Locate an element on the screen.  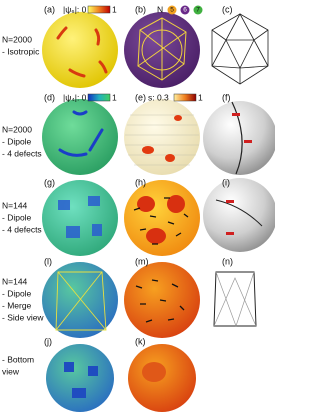
panel-label: (i) is located at coordinates (226, 182).